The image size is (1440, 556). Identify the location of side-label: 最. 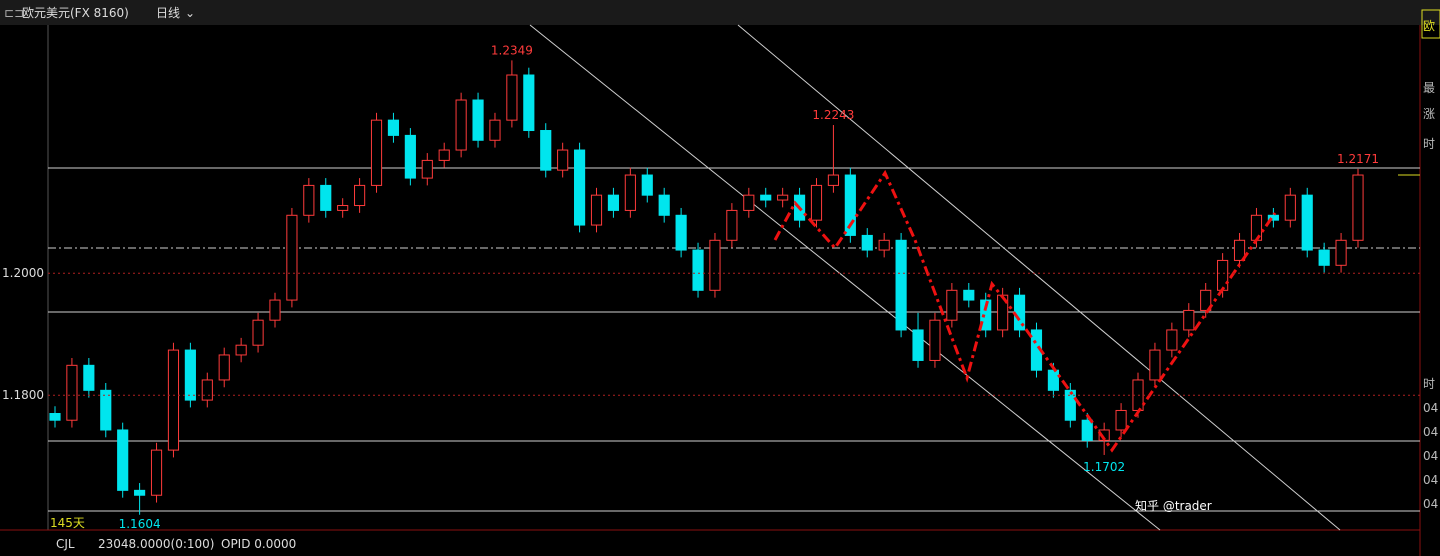
(1429, 88).